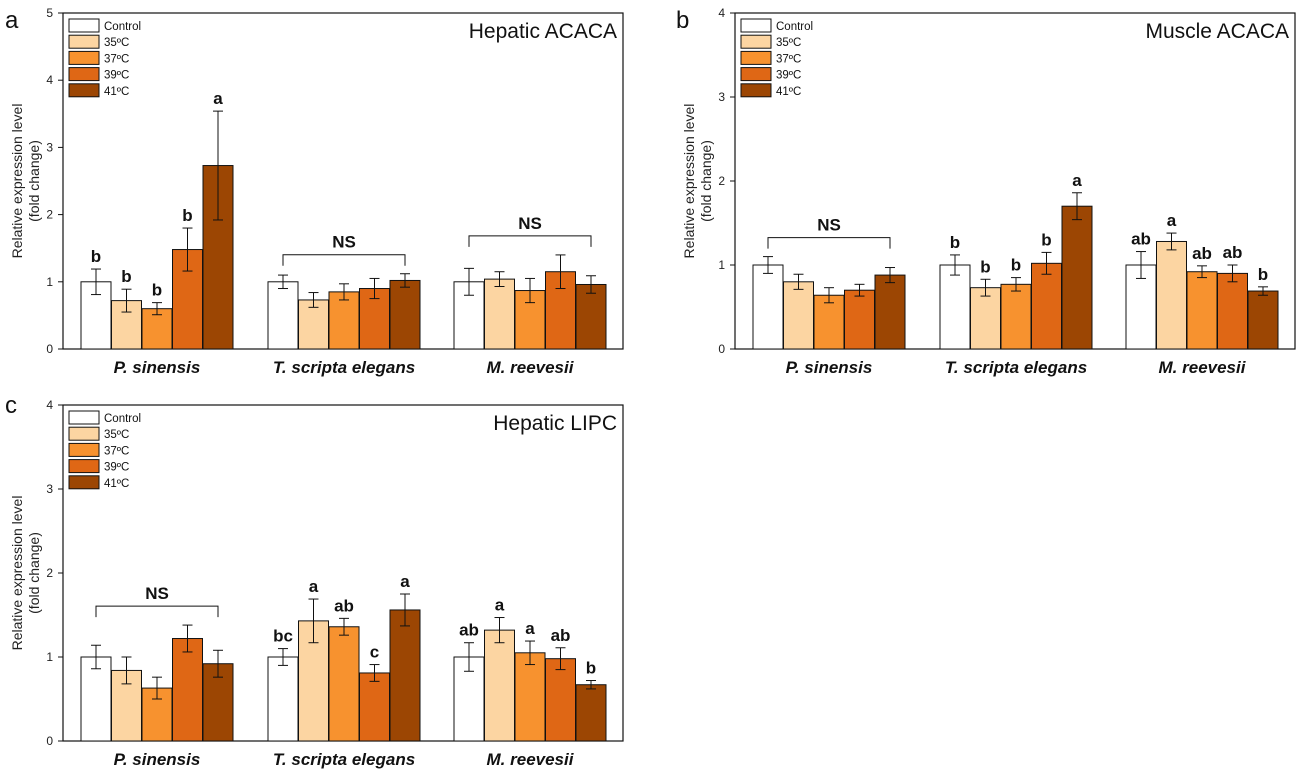  Describe the element at coordinates (157, 759) in the screenshot. I see `category-label: P. sinensis` at that location.